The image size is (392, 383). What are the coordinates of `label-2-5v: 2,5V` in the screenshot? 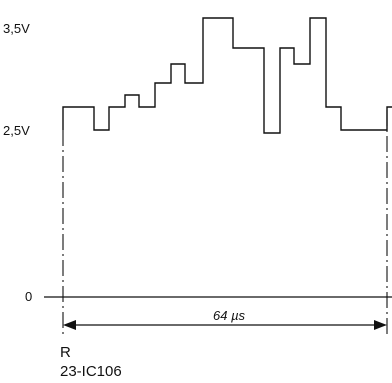 It's located at (16, 130).